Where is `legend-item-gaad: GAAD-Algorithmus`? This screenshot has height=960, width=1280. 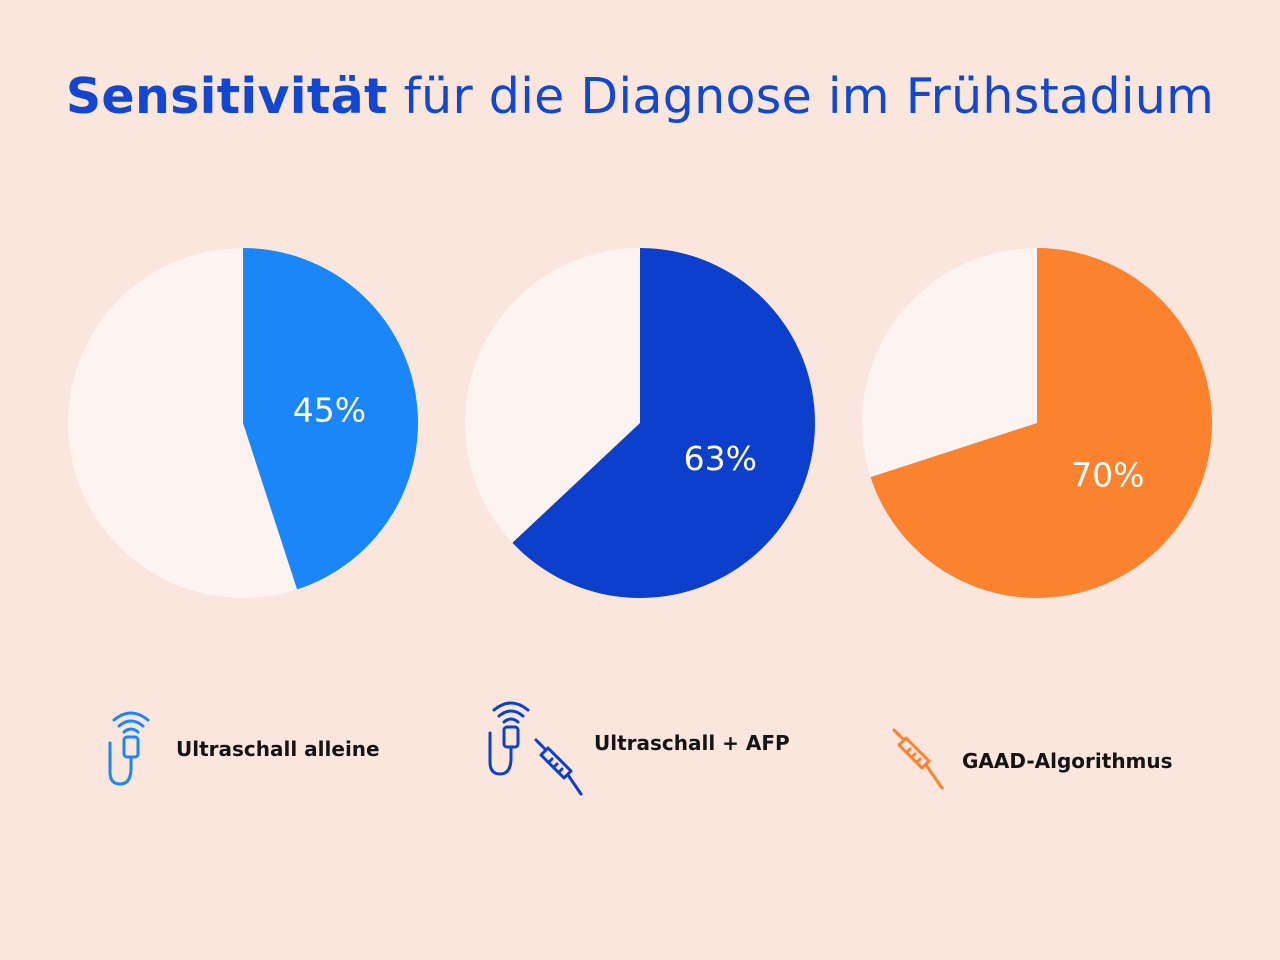
legend-item-gaad: GAAD-Algorithmus is located at coordinates (1029, 761).